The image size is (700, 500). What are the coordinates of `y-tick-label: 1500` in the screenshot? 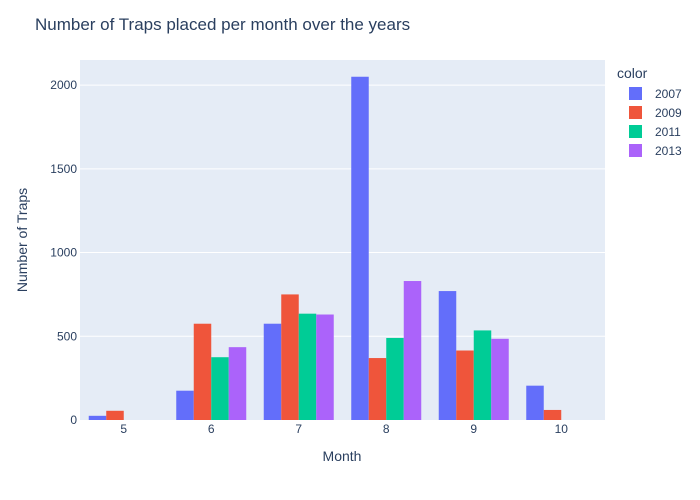 It's located at (63, 169).